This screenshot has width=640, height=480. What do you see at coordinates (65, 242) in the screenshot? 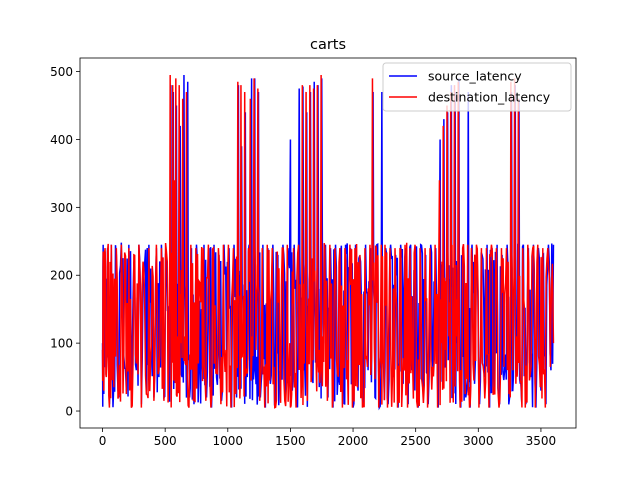
I see `y-axis: 0 100 200 300 400 500` at bounding box center [65, 242].